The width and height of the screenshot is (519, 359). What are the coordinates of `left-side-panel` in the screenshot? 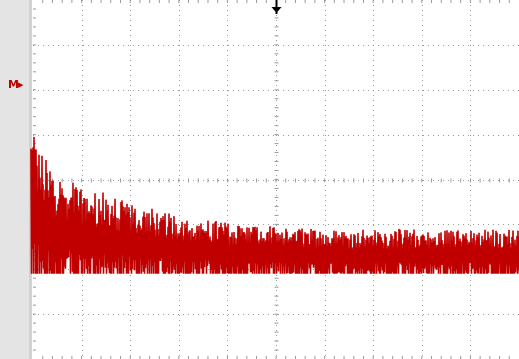 It's located at (14, 179).